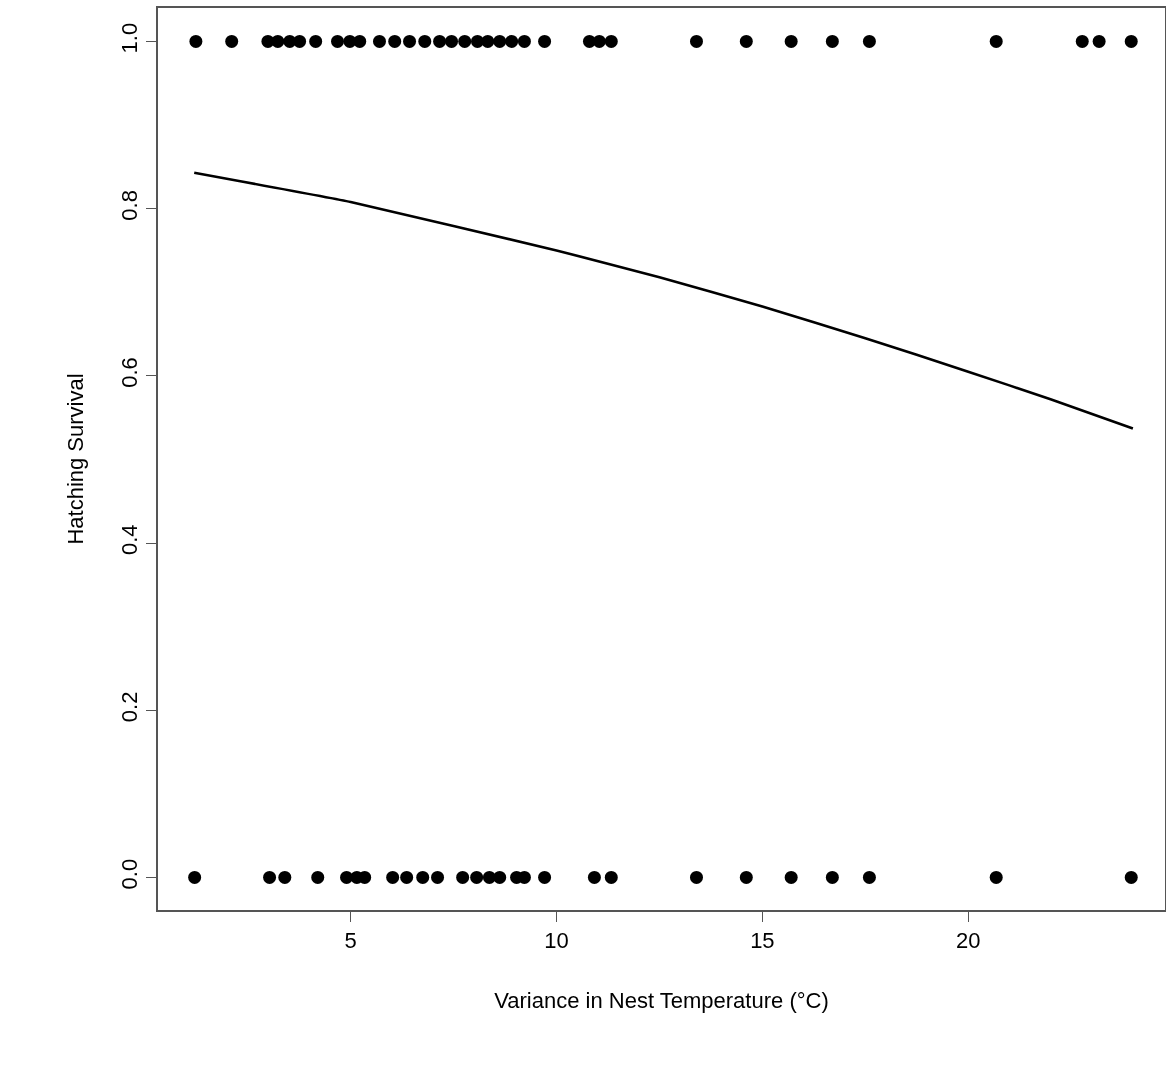 This screenshot has width=1166, height=1065. What do you see at coordinates (350, 941) in the screenshot?
I see `x-tick-label: 5` at bounding box center [350, 941].